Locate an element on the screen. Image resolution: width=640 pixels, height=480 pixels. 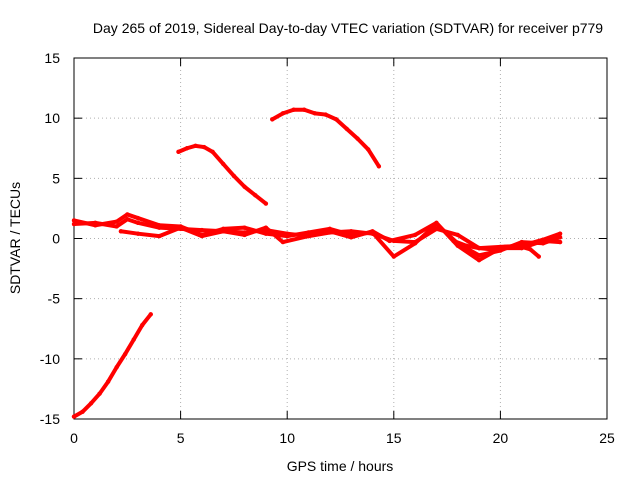
series-arc-10tecu is located at coordinates (326, 138).